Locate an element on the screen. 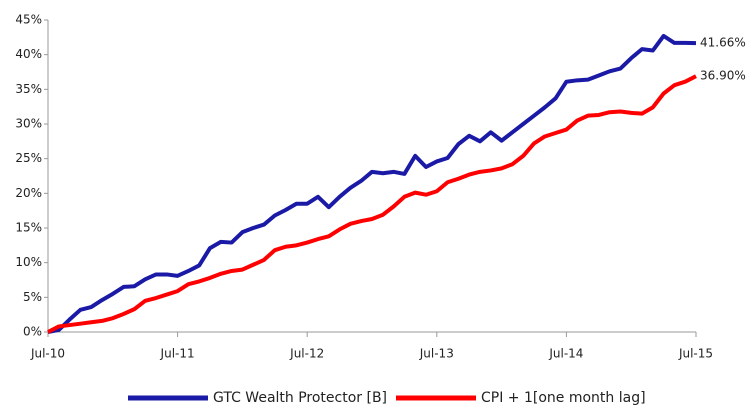 Image resolution: width=754 pixels, height=408 pixels. legend-label: GTC Wealth Protector [B] is located at coordinates (300, 398).